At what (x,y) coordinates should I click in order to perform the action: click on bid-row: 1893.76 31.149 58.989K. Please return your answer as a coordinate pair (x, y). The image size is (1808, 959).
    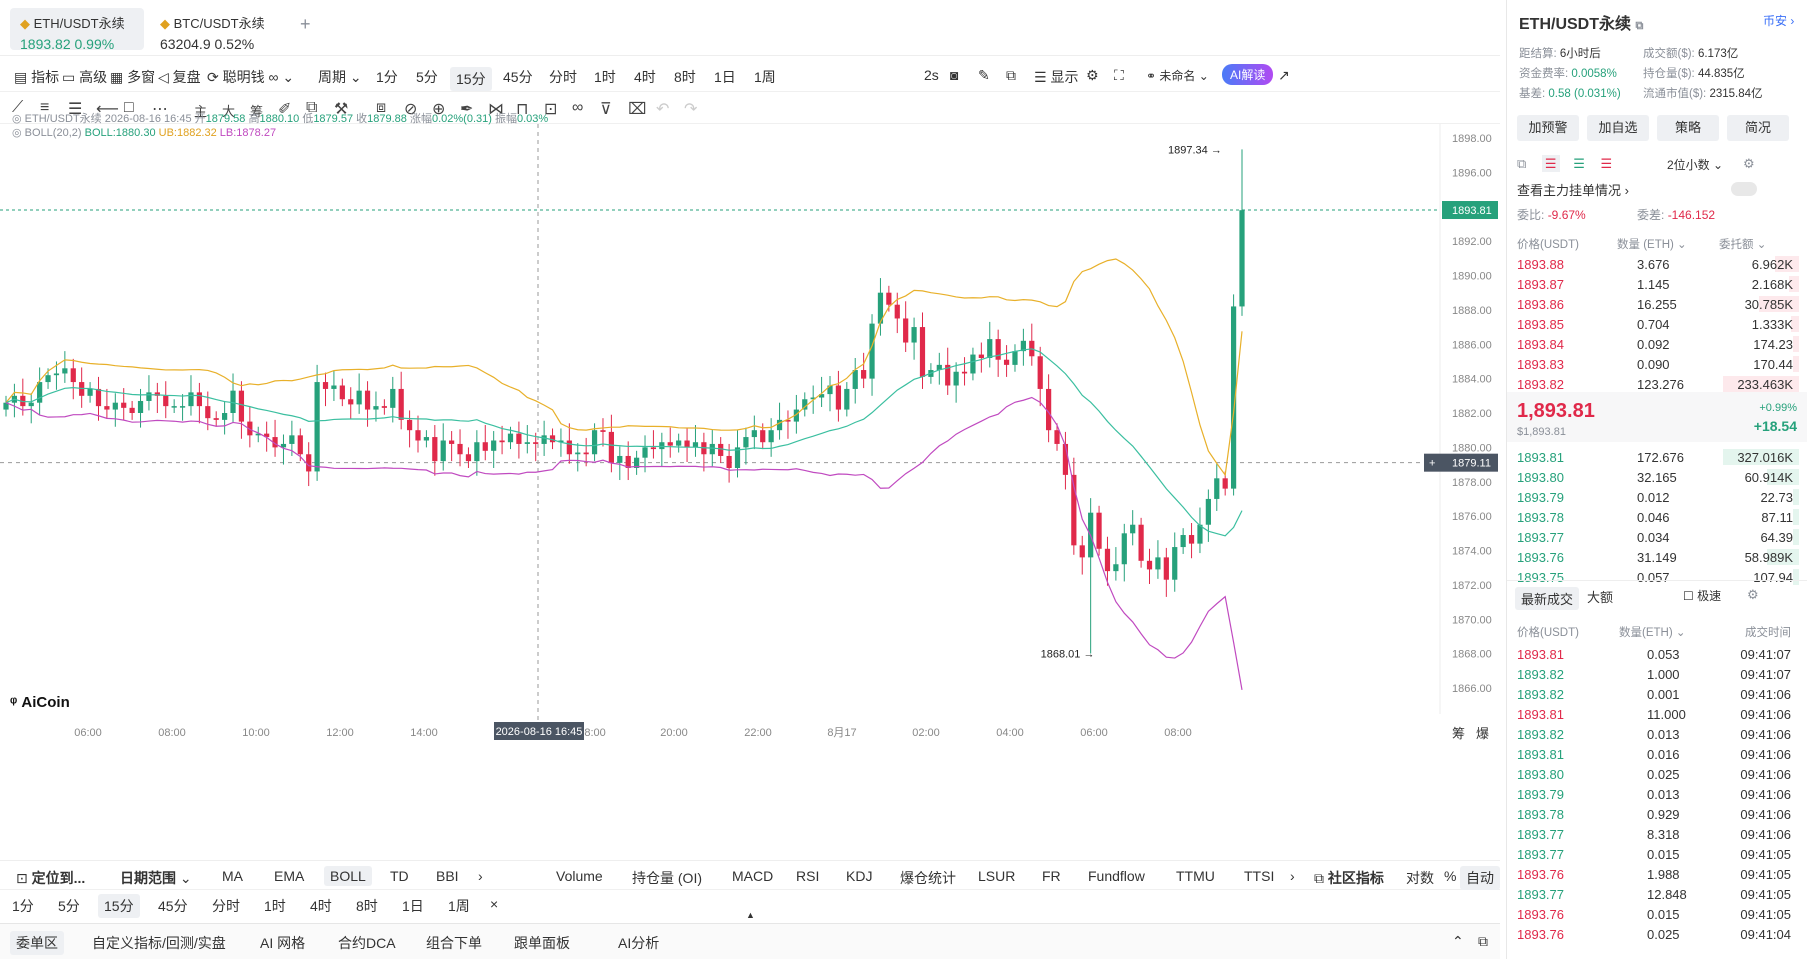
    Looking at the image, I should click on (1655, 557).